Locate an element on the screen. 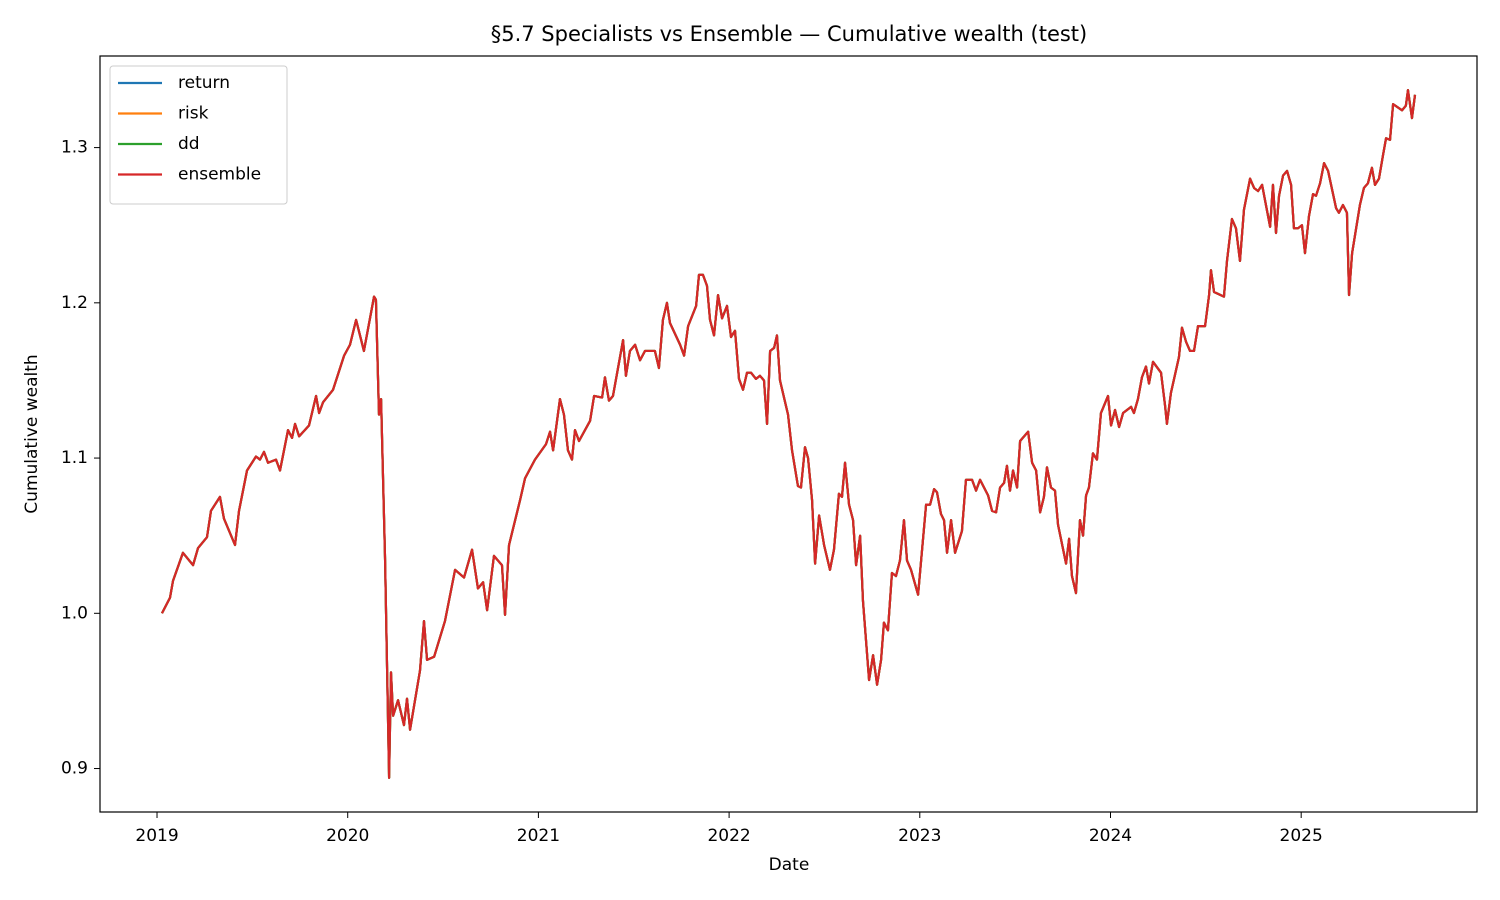 The width and height of the screenshot is (1500, 900). x-tick-label: 2022 is located at coordinates (728, 836).